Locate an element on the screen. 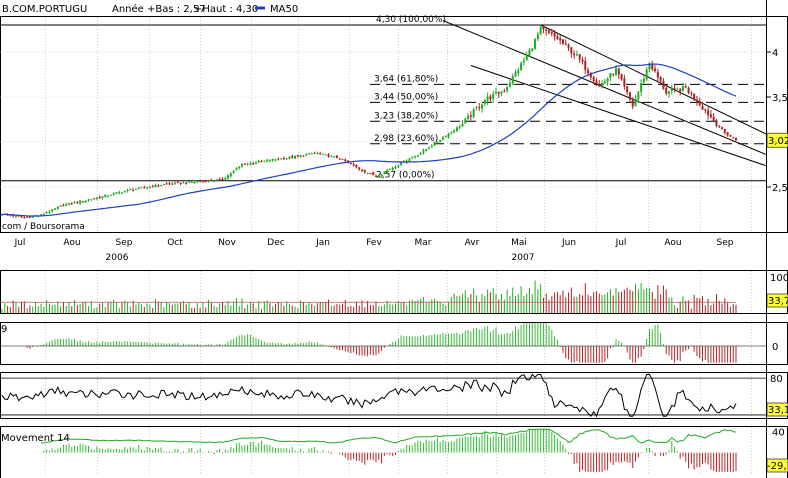  volume-bars is located at coordinates (368, 296).